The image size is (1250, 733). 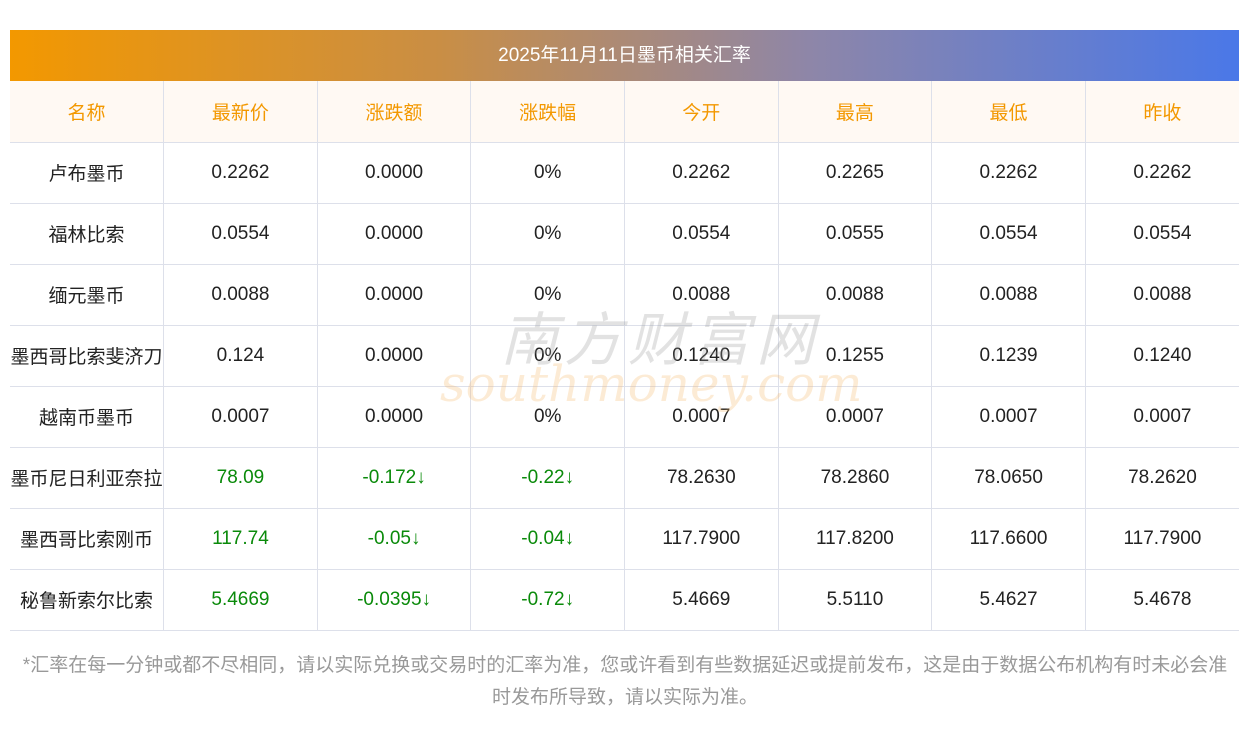 I want to click on header-row: 名称 最新价 涨跌额 涨跌幅 今开 最高 最低 昨收, so click(x=624, y=112).